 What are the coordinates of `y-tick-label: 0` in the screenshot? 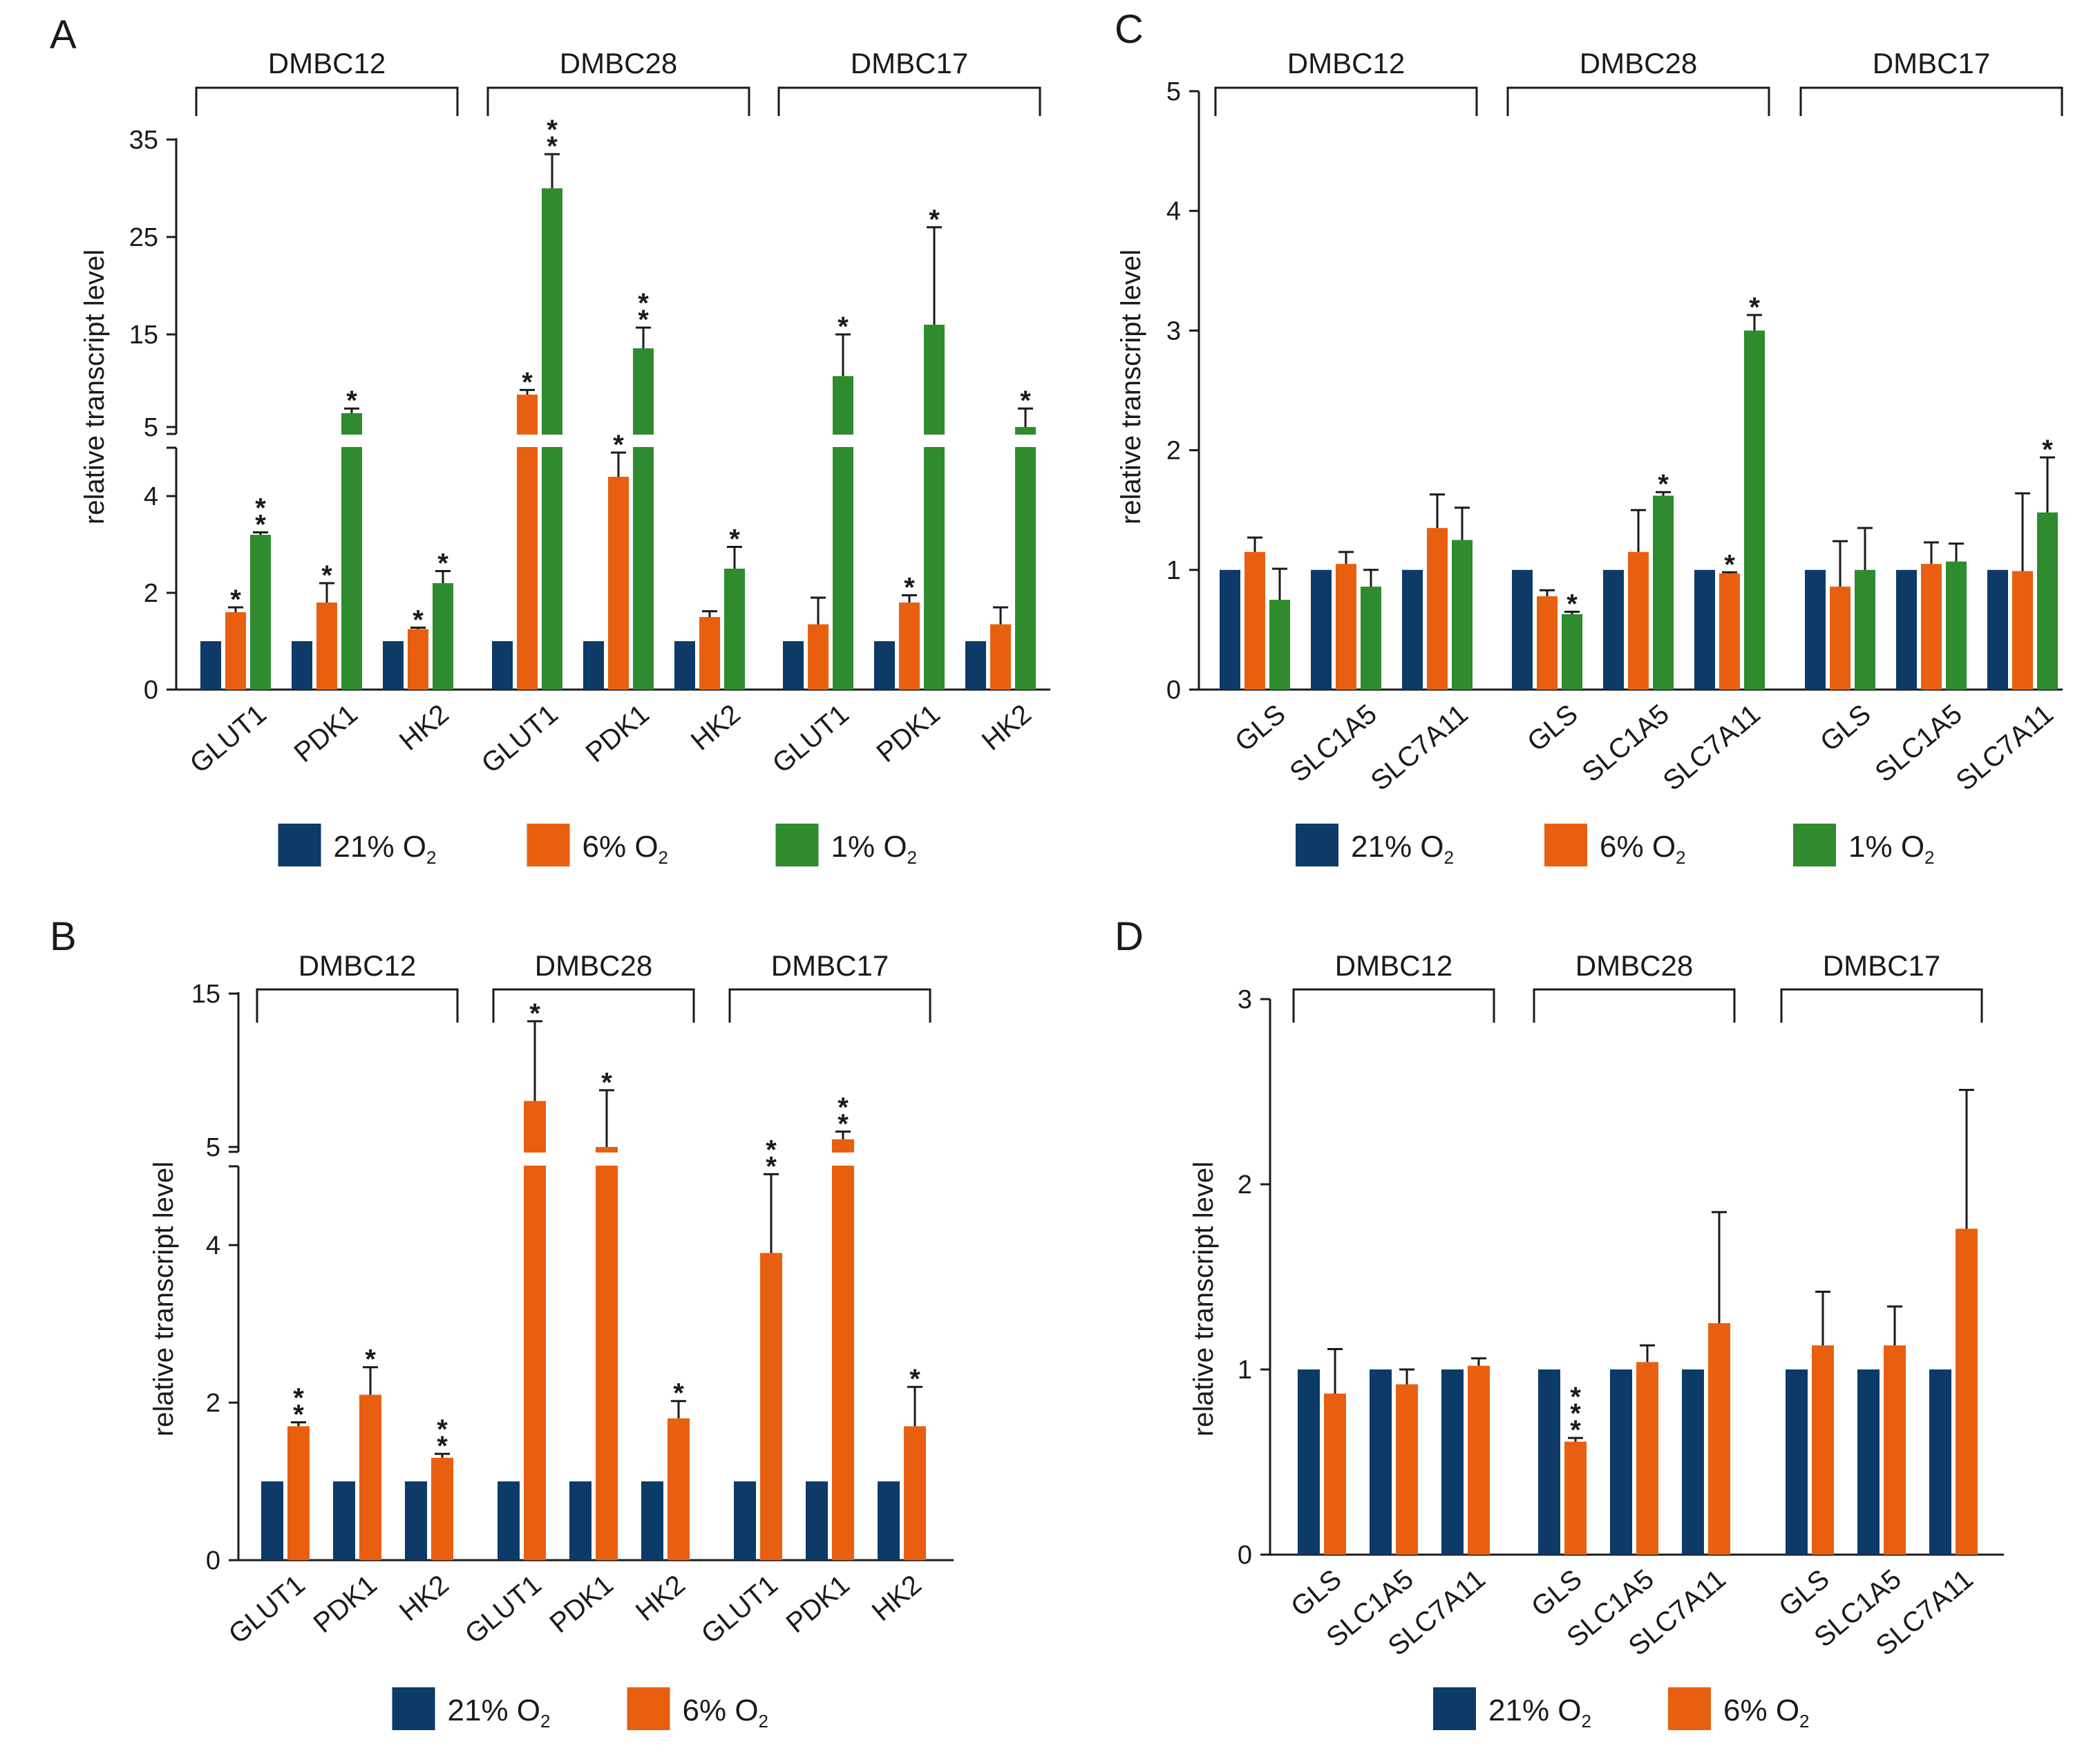 It's located at (151, 690).